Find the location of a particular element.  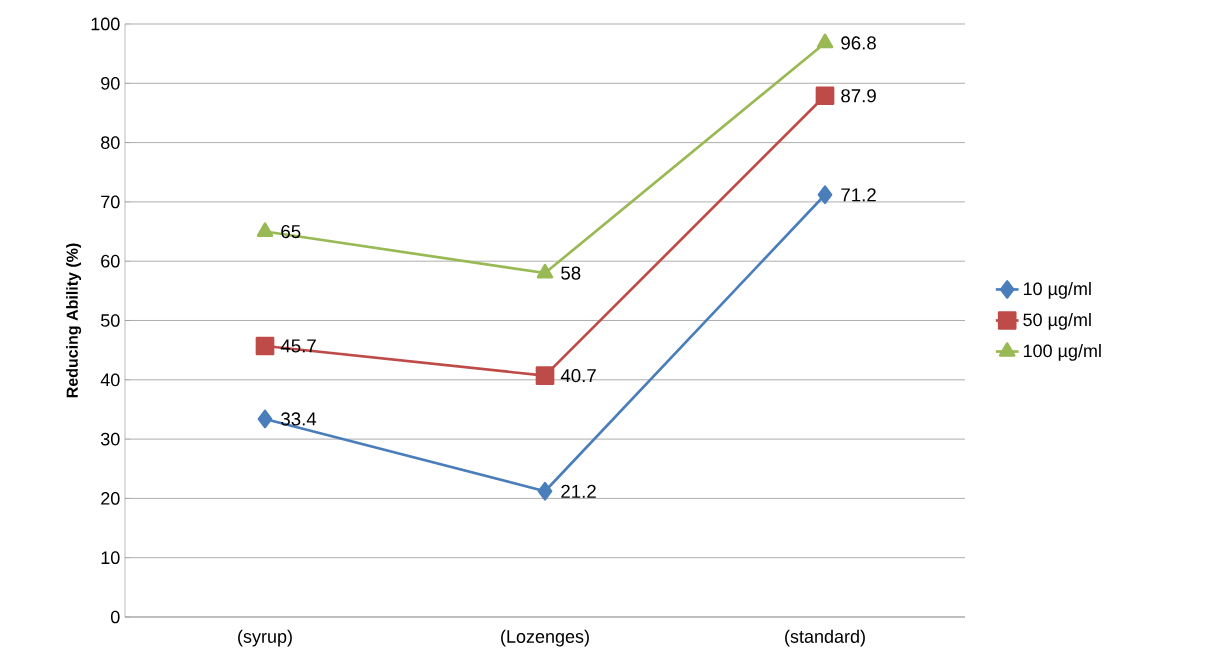

y-axis-title: Reducing Ability (%) is located at coordinates (74, 320).